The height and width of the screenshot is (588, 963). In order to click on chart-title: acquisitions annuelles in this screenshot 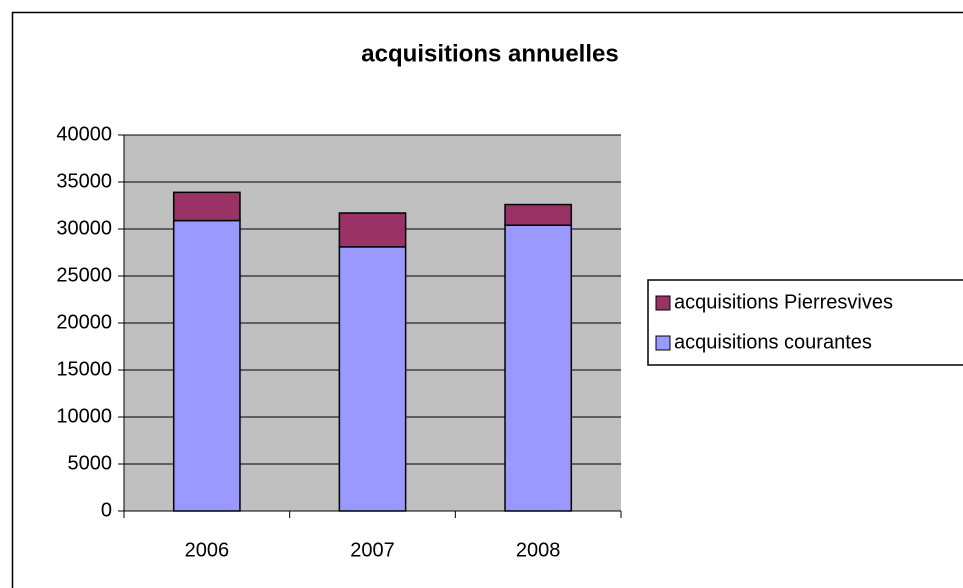, I will do `click(489, 53)`.